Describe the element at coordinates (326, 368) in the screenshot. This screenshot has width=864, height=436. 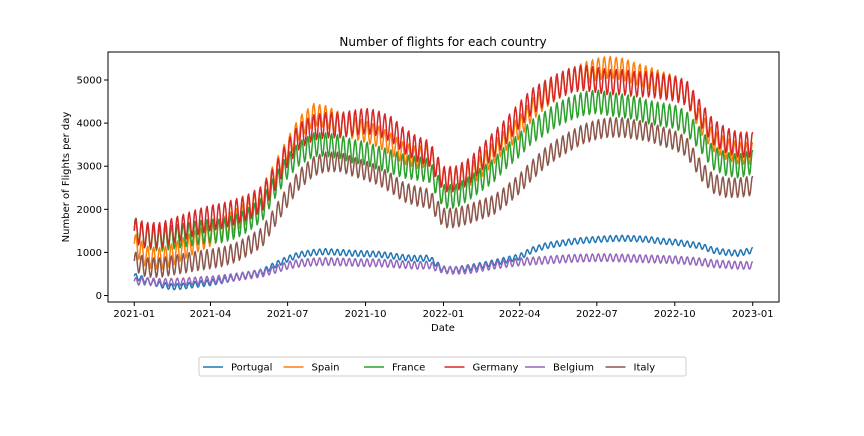
I see `legend-label-spain: Spain` at that location.